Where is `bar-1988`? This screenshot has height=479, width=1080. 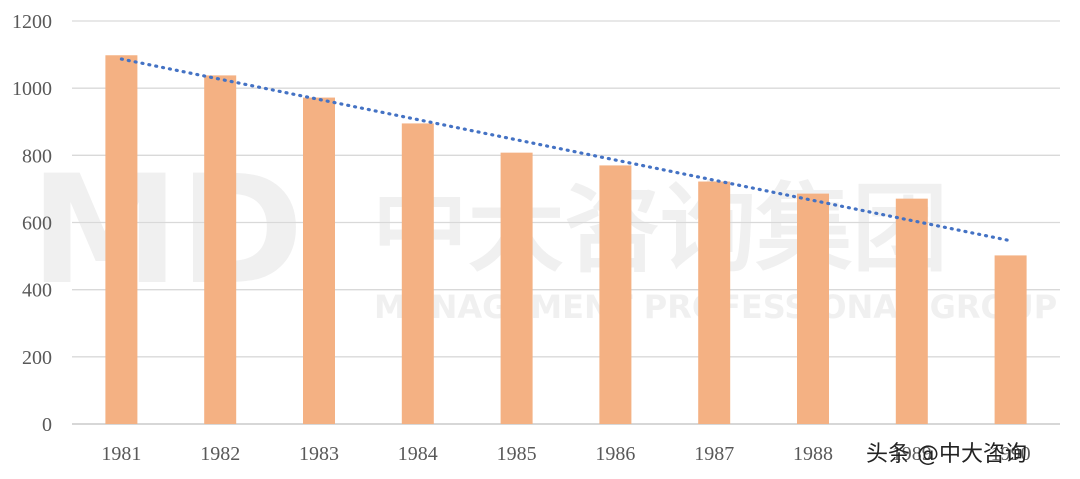 bar-1988 is located at coordinates (813, 308).